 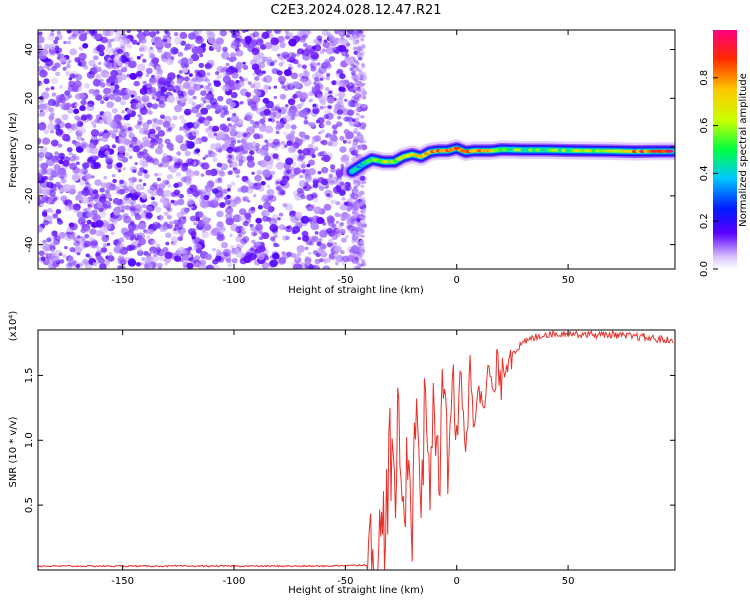 I want to click on x-tick-label: -50, so click(x=345, y=581).